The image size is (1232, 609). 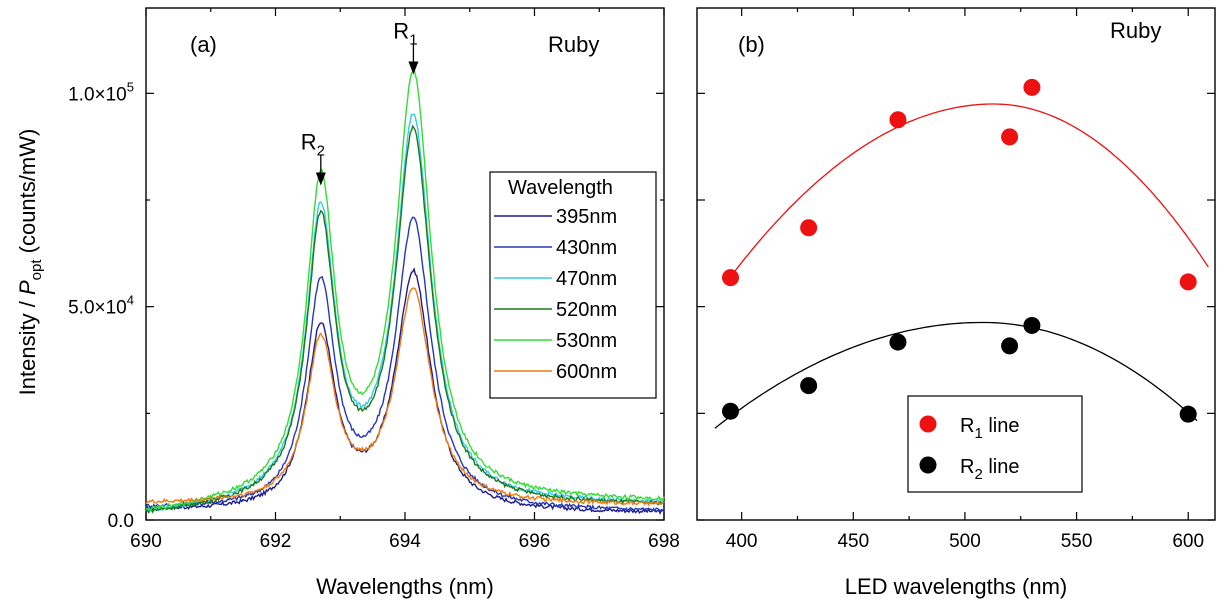 I want to click on panel-a-y-tick-mantissa: 1.0×10, so click(x=97, y=94).